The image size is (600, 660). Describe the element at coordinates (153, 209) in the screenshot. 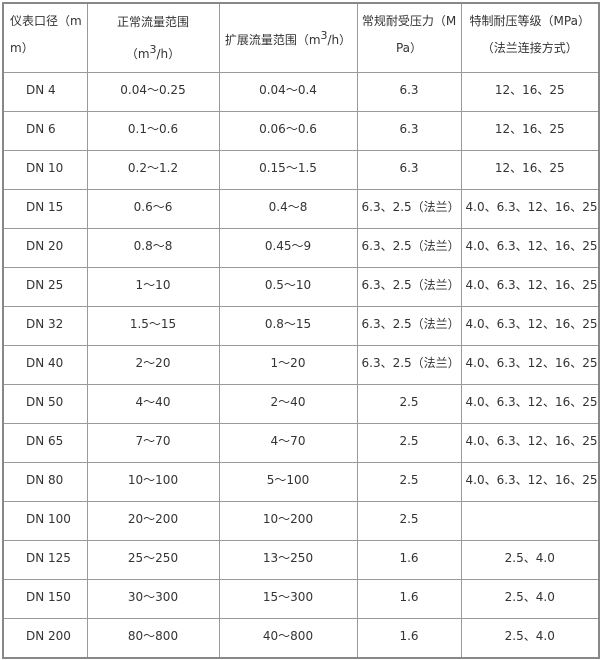

I see `cell-normal-flow: 0.6～6` at that location.